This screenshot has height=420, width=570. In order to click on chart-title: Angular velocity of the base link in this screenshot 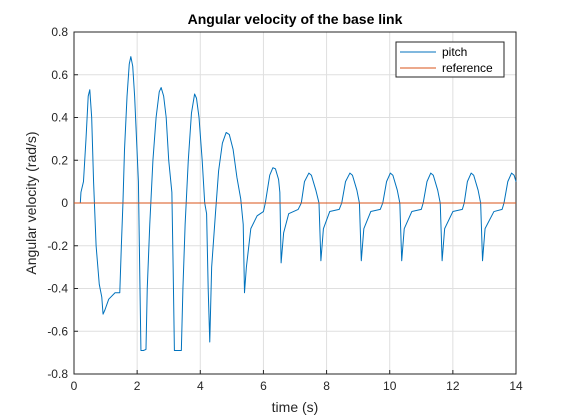, I will do `click(295, 19)`.